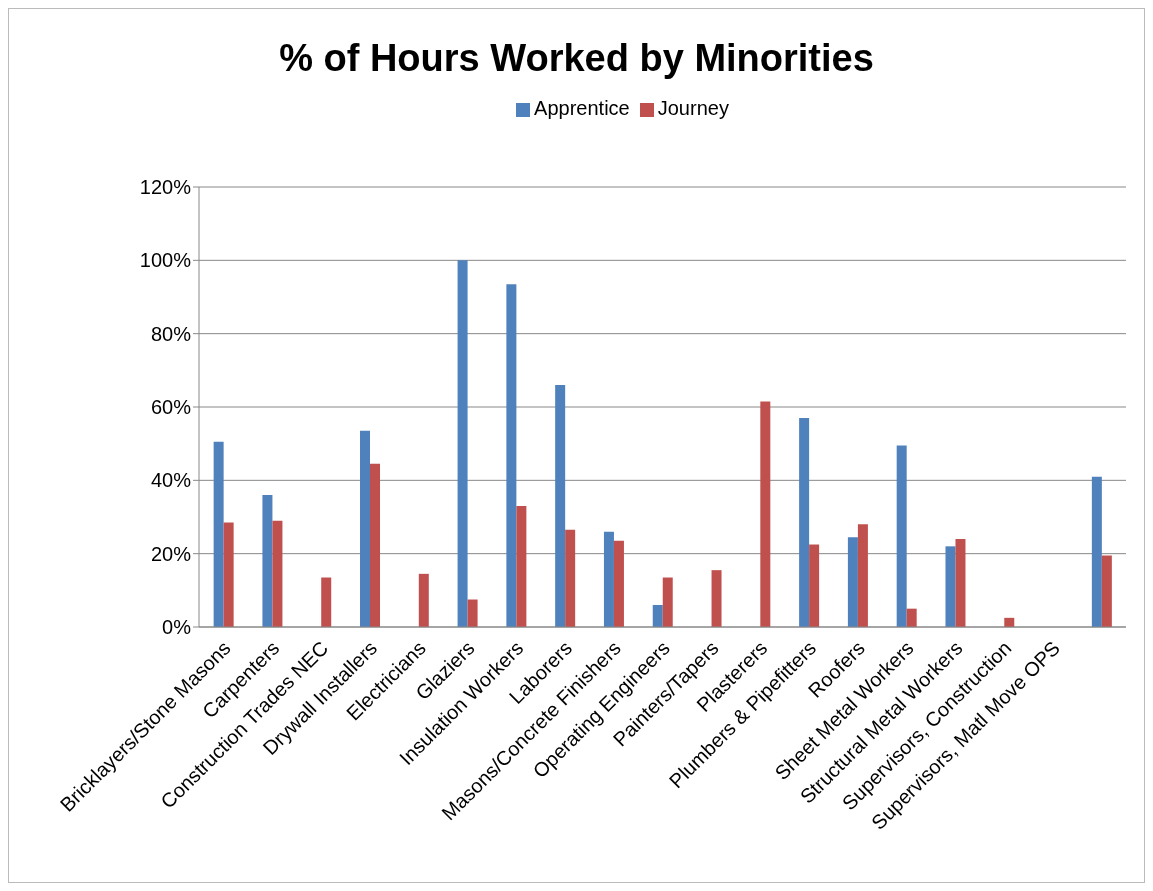 This screenshot has width=1153, height=891. I want to click on y-tick-label: 0%, so click(177, 627).